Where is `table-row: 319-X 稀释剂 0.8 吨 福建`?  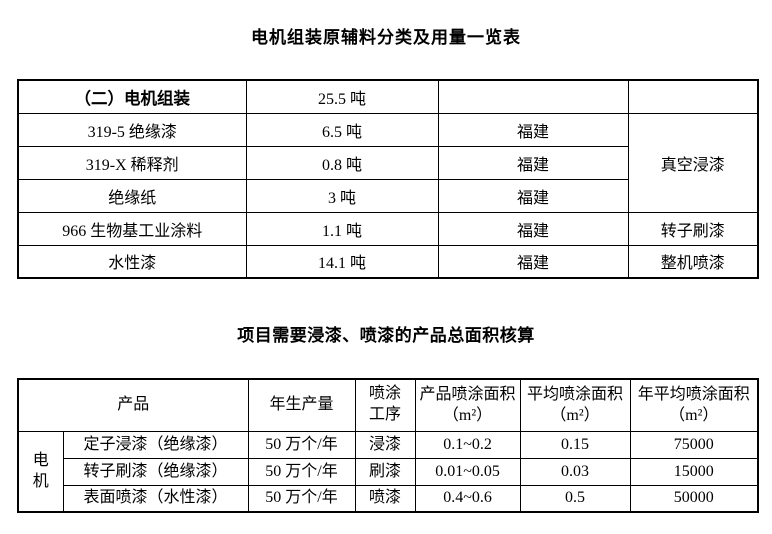
table-row: 319-X 稀释剂 0.8 吨 福建 is located at coordinates (387, 162).